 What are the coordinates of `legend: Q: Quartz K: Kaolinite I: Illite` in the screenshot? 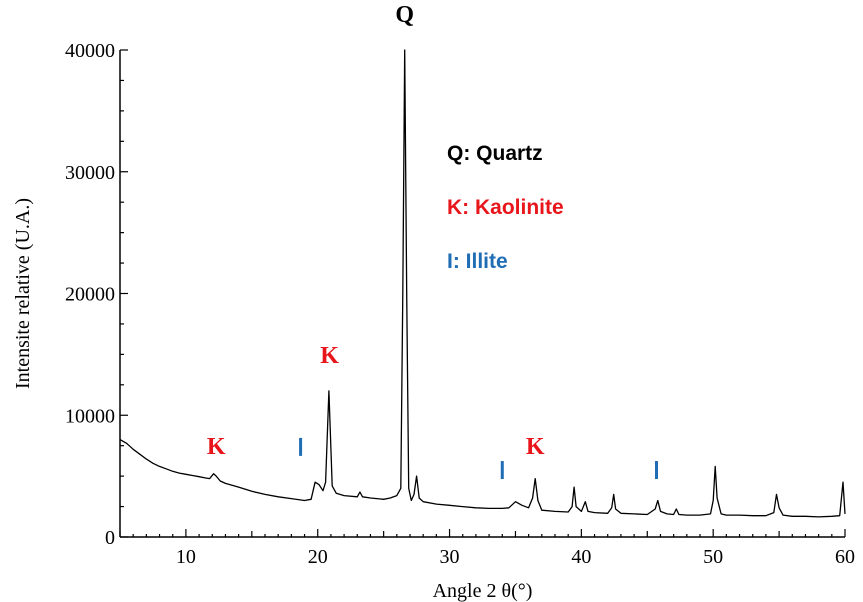 It's located at (505, 207).